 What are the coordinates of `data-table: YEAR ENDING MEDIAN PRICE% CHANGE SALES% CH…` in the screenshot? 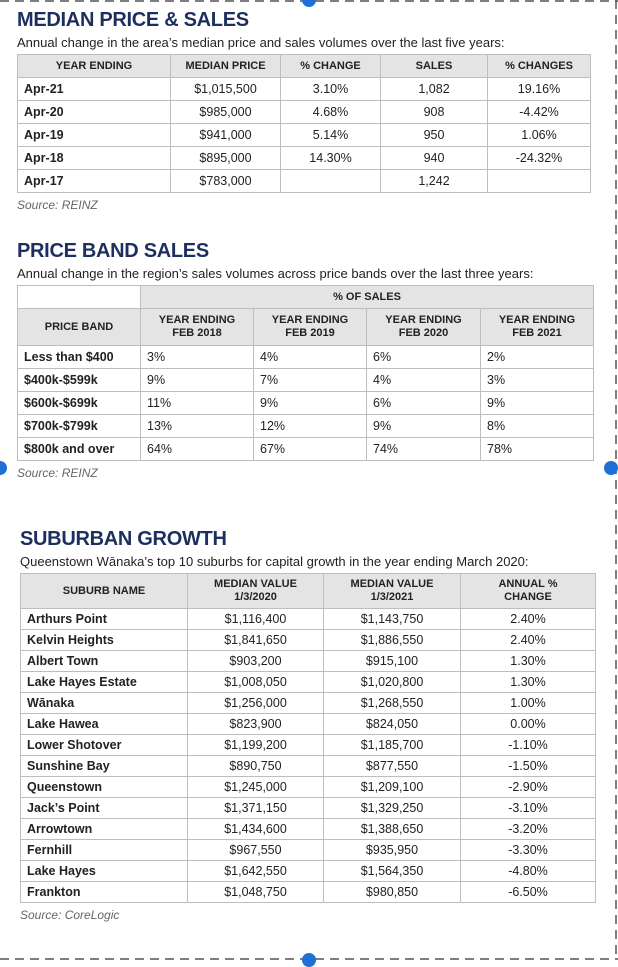 It's located at (304, 123).